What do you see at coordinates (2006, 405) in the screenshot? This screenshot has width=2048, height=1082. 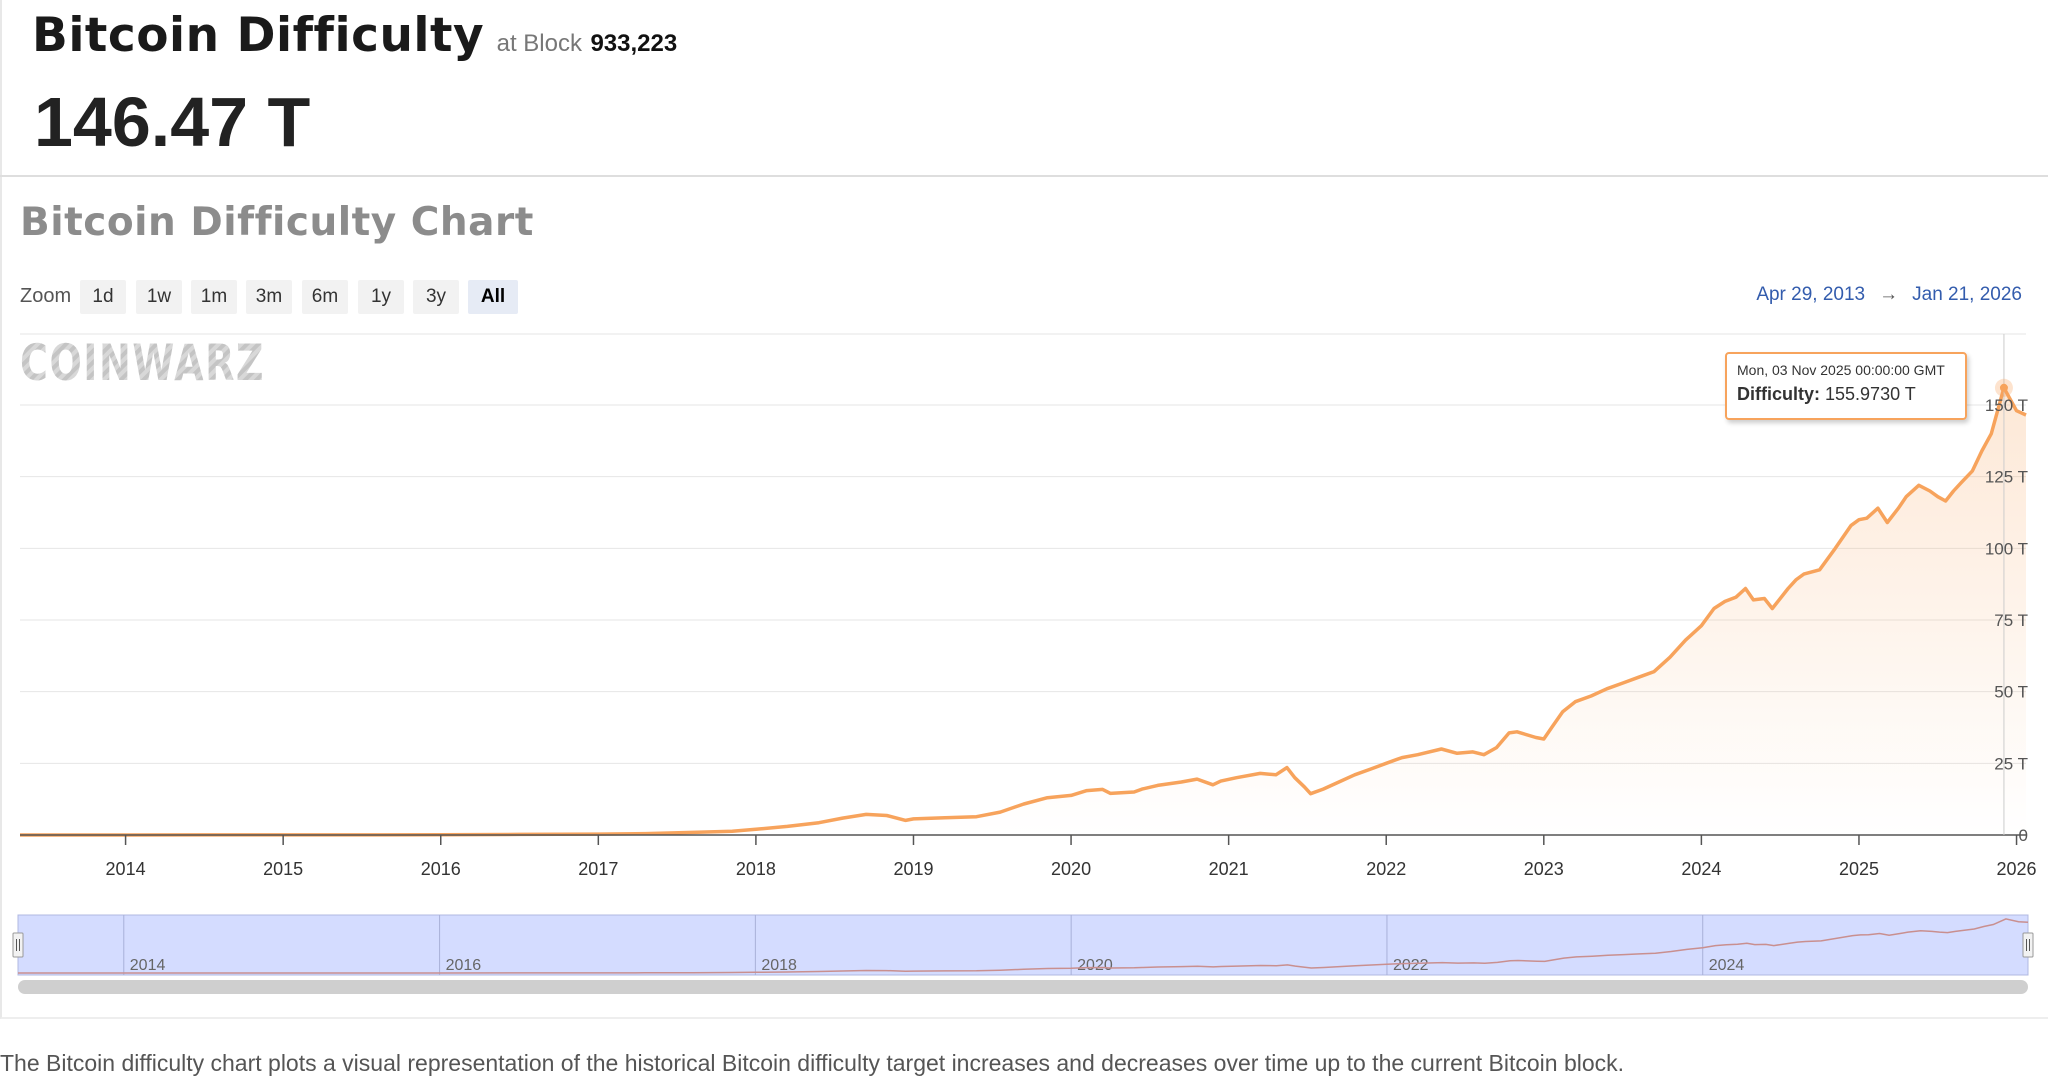 I see `y-tick-label: 150 T` at bounding box center [2006, 405].